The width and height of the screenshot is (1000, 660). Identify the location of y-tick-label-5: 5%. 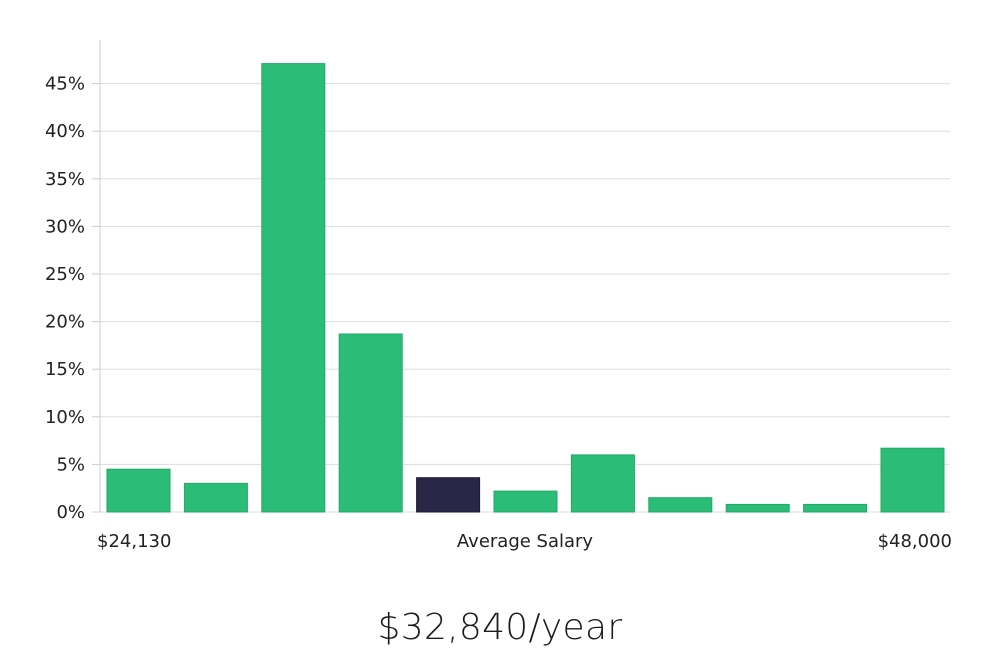
(70, 464).